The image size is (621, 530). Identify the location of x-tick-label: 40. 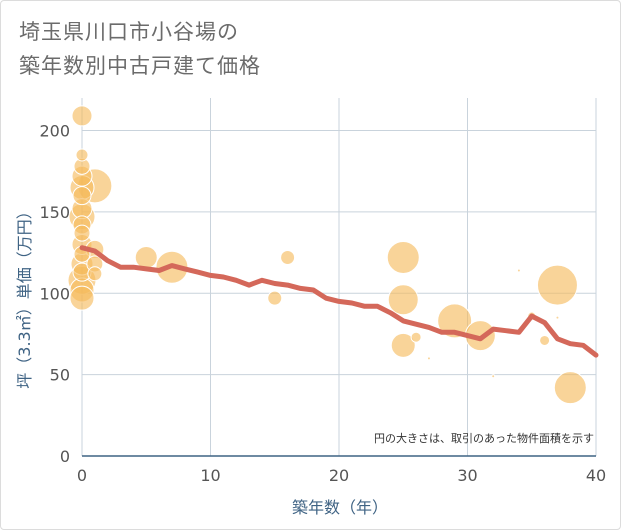
(596, 475).